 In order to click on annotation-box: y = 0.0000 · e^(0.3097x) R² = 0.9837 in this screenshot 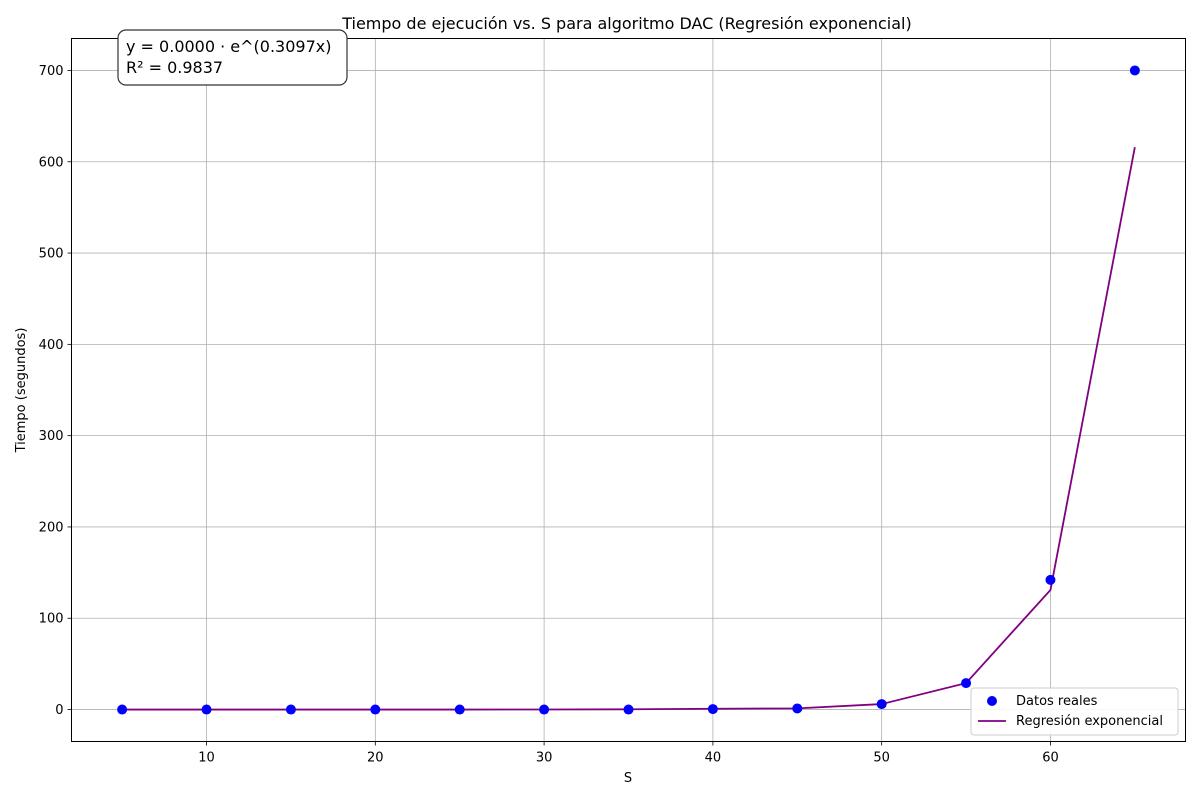, I will do `click(232, 57)`.